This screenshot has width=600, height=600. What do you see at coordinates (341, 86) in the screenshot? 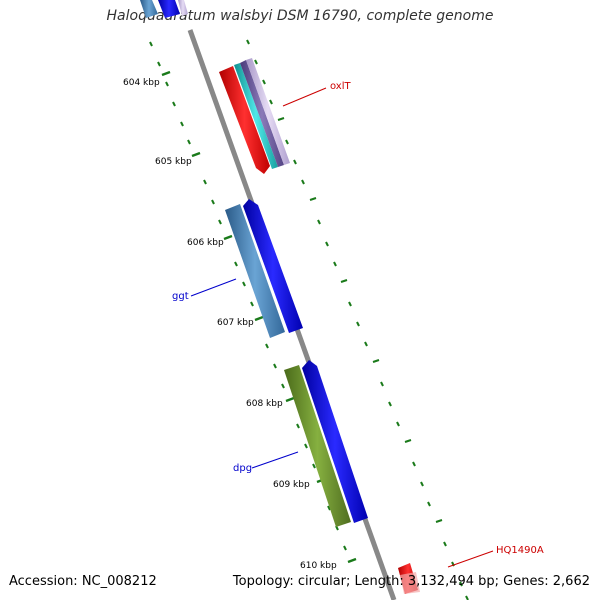
I see `gene-label-oxlT: oxlT` at bounding box center [341, 86].